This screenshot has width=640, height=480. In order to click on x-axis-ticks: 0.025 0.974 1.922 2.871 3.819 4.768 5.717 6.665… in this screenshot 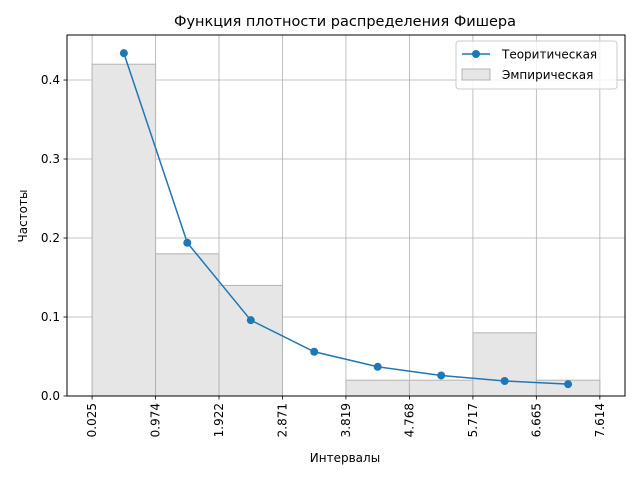, I will do `click(346, 416)`.